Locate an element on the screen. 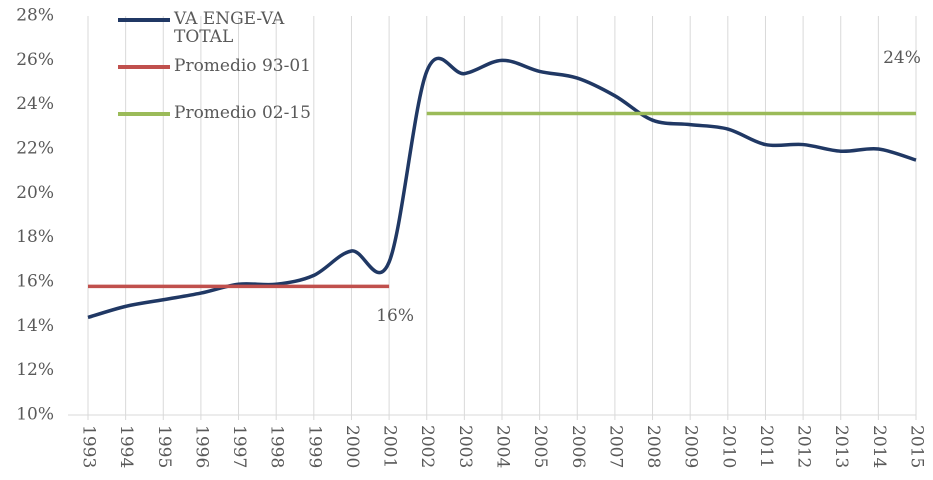  data-label: 16% is located at coordinates (395, 316).